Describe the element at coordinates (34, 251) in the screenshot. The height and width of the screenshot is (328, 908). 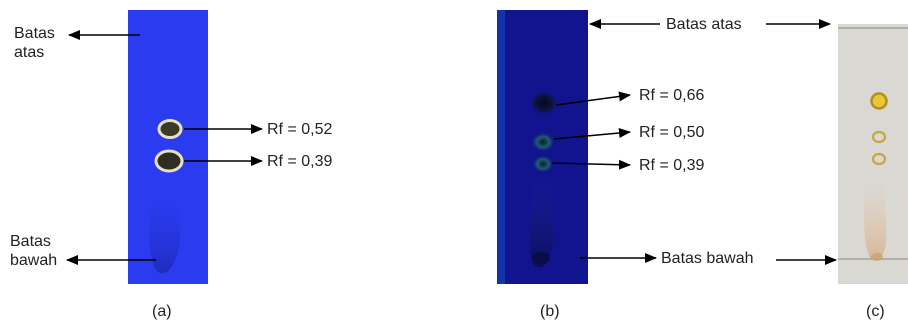
I see `panel-a-lower-boundary-label: Batas bawah` at that location.